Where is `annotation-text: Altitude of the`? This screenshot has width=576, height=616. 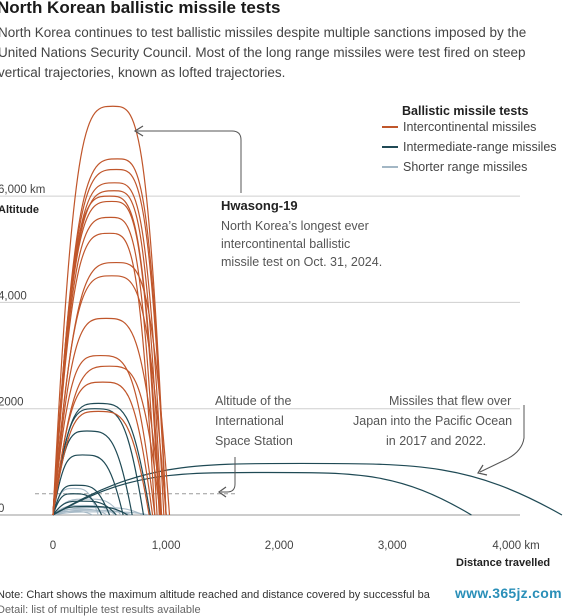 annotation-text: Altitude of the is located at coordinates (253, 401).